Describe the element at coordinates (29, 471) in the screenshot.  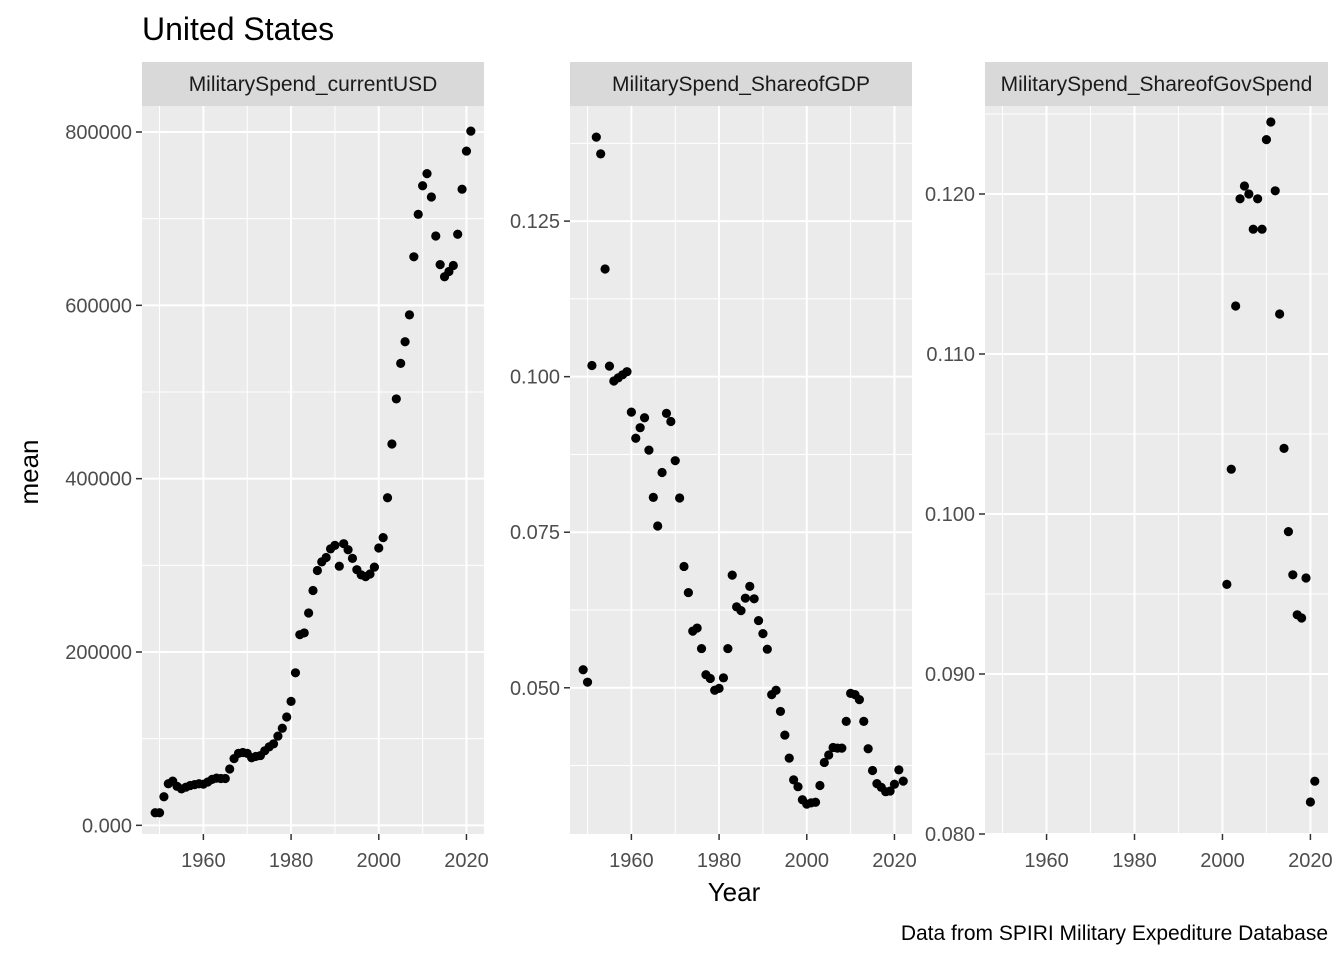
I see `y-axis-title: mean` at that location.